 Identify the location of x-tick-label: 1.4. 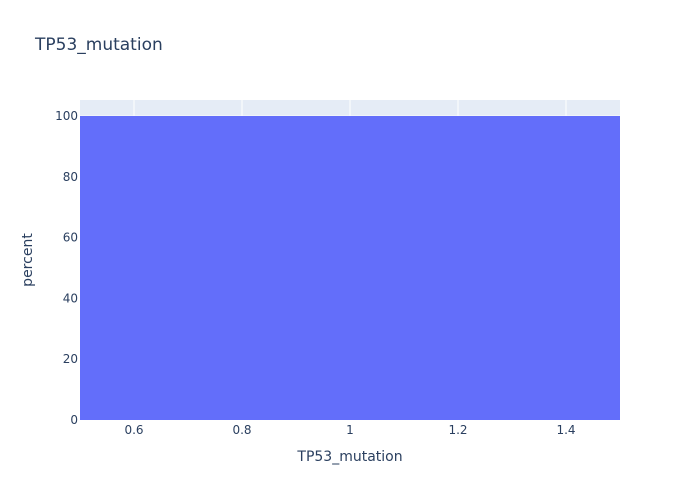
(565, 430).